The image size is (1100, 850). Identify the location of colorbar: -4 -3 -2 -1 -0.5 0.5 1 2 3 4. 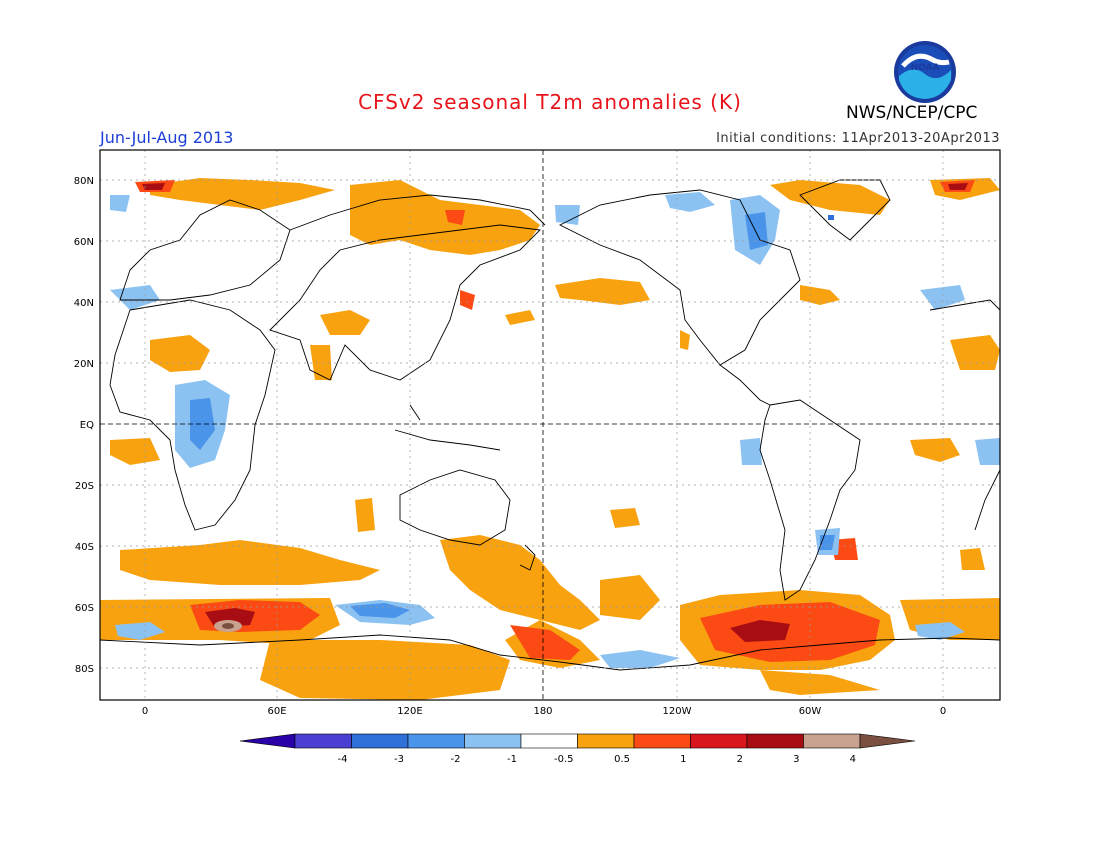
(577, 749).